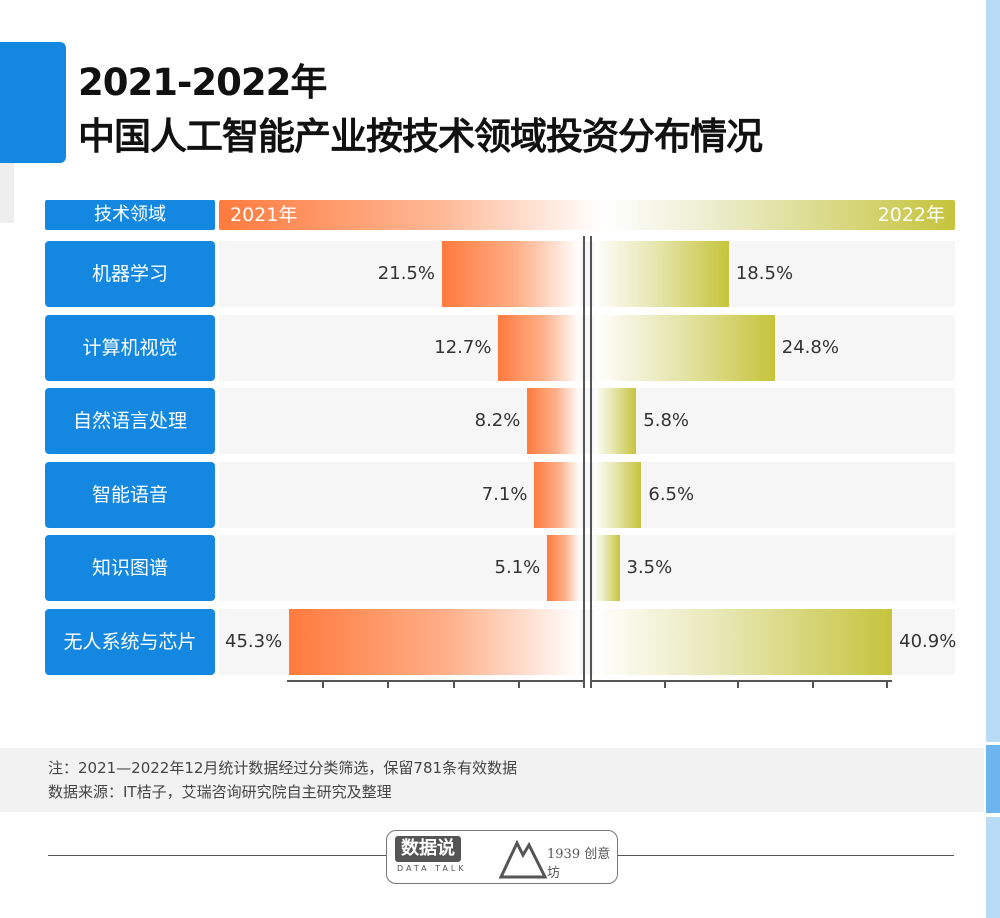  Describe the element at coordinates (406, 273) in the screenshot. I see `value-label-2021: 21.5%` at that location.